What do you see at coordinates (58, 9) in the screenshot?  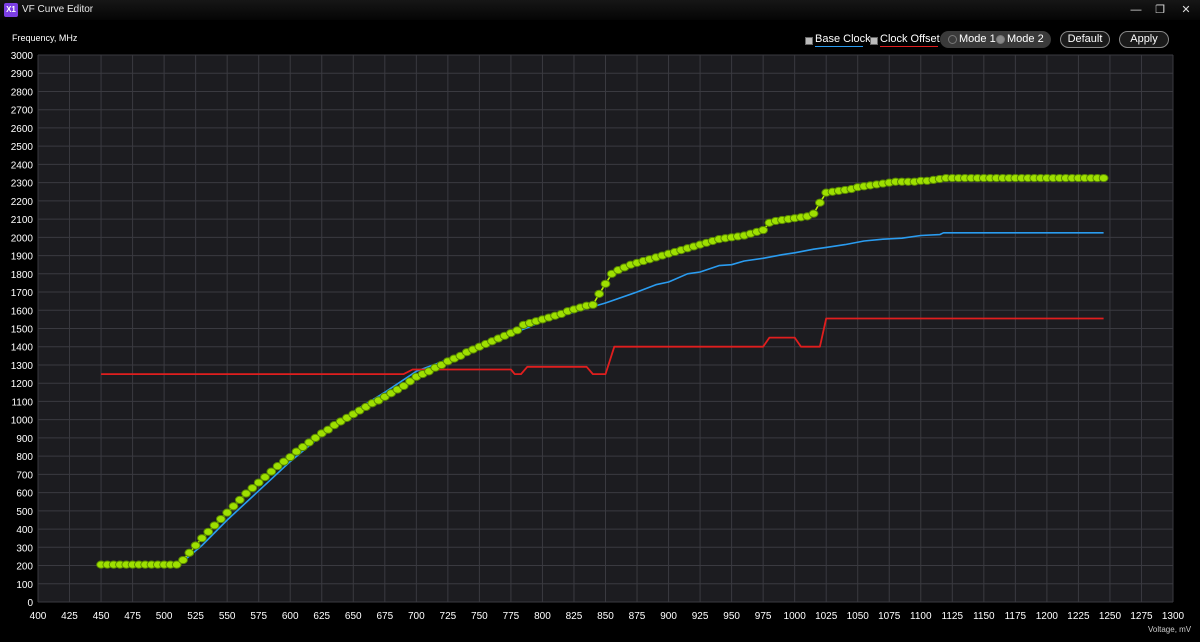 I see `window-title: VF Curve Editor` at bounding box center [58, 9].